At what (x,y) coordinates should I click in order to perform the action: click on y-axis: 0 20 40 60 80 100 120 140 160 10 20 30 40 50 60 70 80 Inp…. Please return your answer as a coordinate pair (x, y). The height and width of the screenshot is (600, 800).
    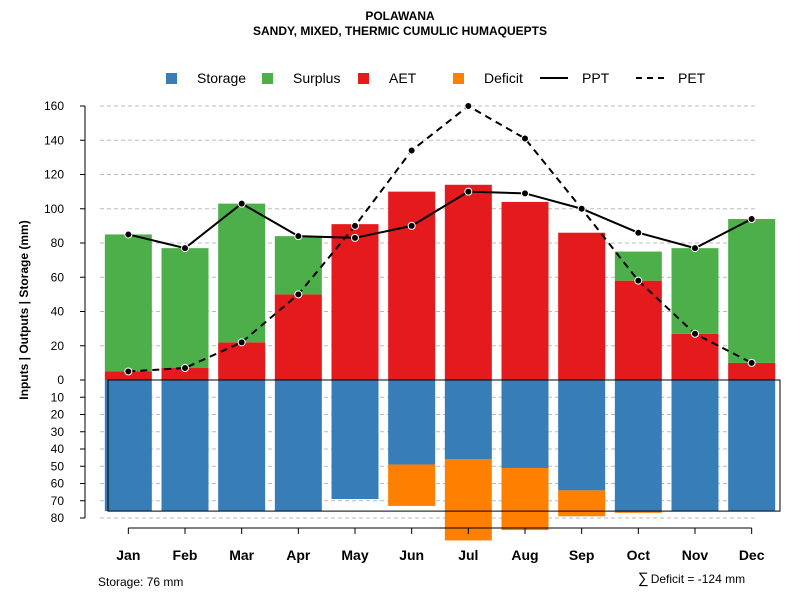
    Looking at the image, I should click on (51, 312).